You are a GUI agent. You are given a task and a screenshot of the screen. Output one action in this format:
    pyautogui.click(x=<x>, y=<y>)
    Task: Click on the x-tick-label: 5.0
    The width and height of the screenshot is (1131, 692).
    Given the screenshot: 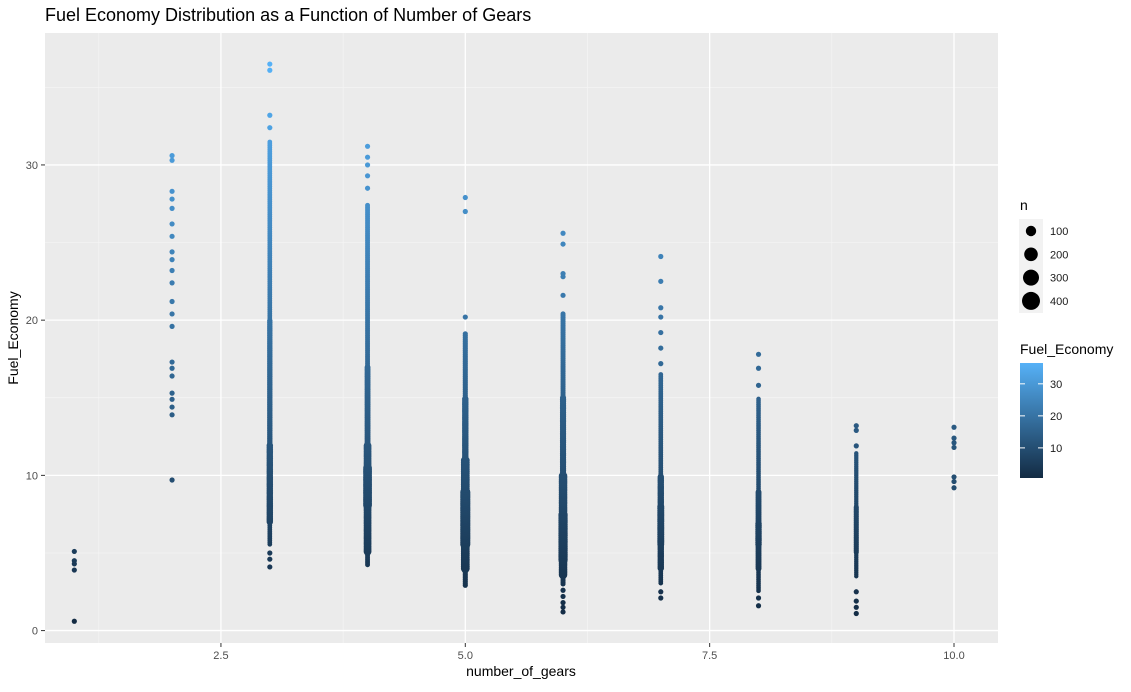 What is the action you would take?
    pyautogui.click(x=465, y=656)
    